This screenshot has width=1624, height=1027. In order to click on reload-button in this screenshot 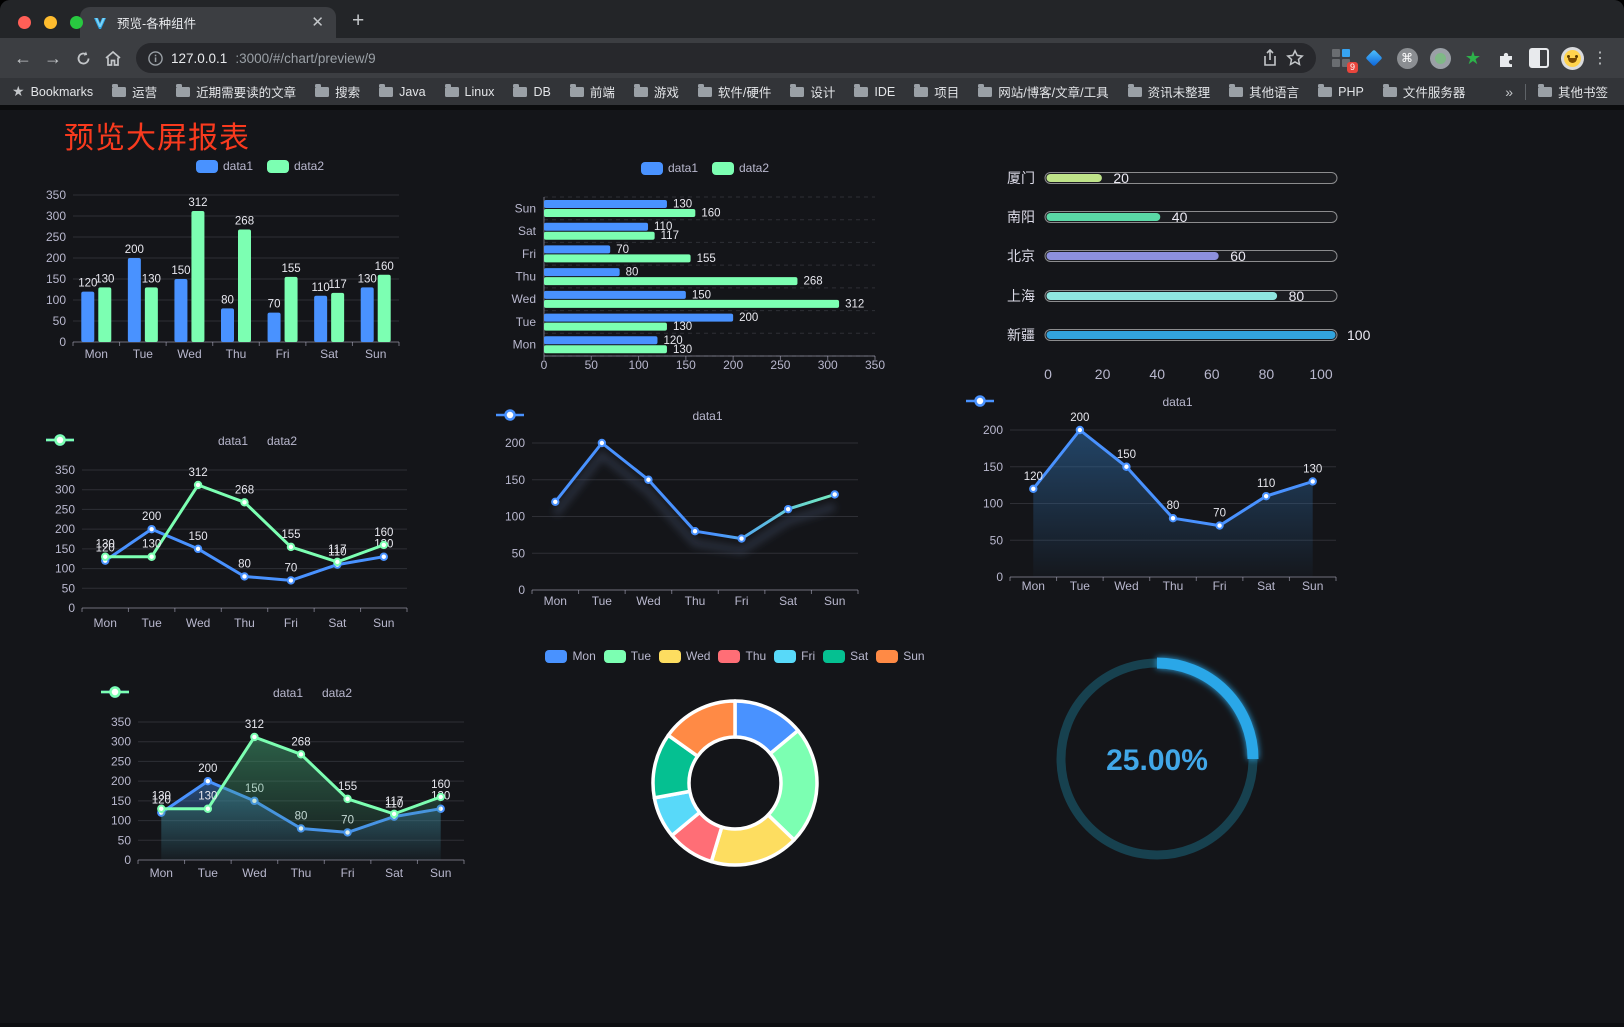, I will do `click(83, 58)`.